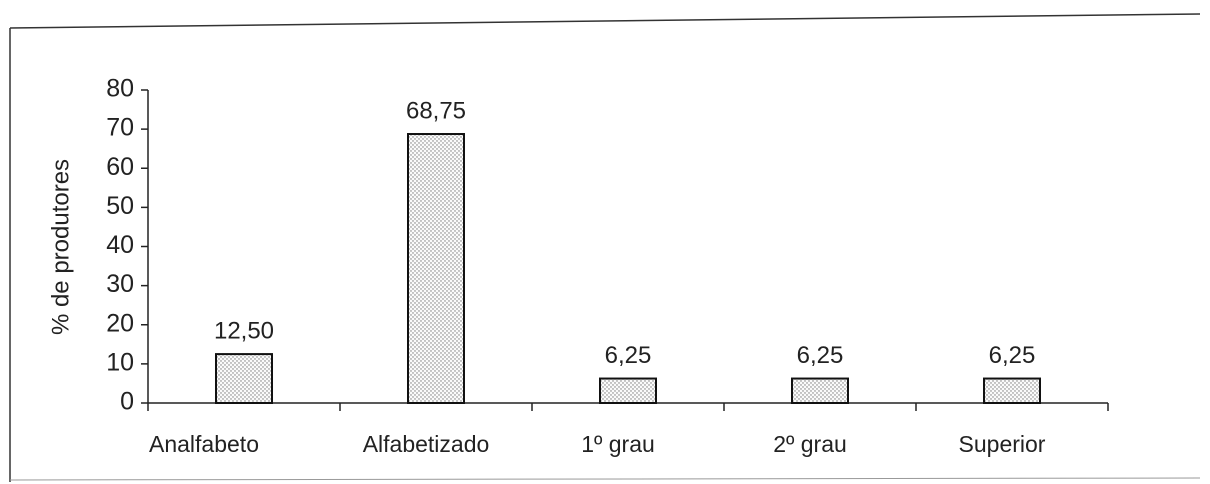 The width and height of the screenshot is (1210, 484). What do you see at coordinates (426, 444) in the screenshot?
I see `x-tick-label: Alfabetizado` at bounding box center [426, 444].